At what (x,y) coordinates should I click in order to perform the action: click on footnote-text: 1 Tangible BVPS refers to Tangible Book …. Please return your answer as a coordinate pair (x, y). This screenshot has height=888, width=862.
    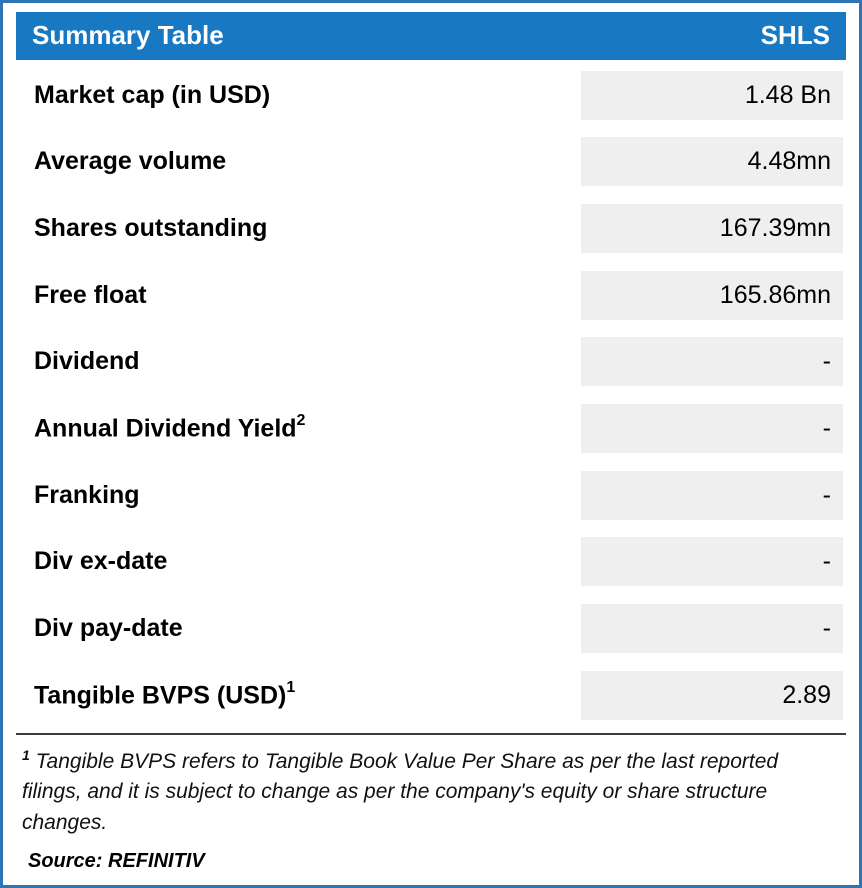
    Looking at the image, I should click on (431, 791).